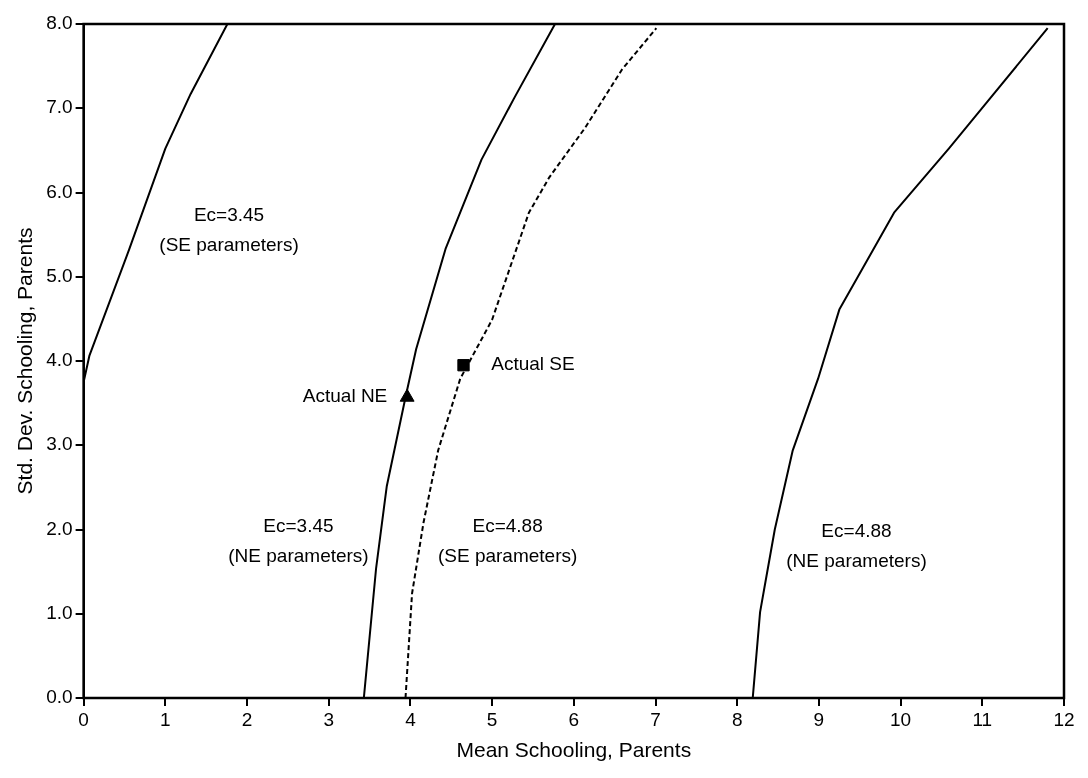 This screenshot has width=1088, height=778. What do you see at coordinates (856, 545) in the screenshot?
I see `annotation: Ec=4.88 (NE parameters)` at bounding box center [856, 545].